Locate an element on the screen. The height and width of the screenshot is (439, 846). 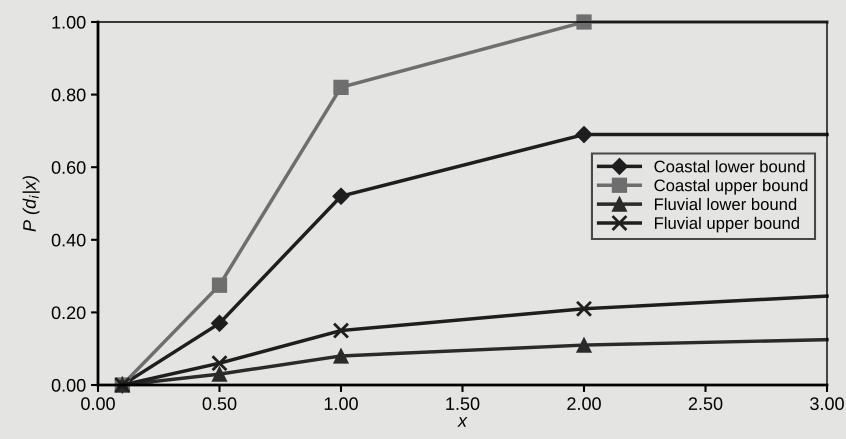
legend-label: Fluvial lower bound is located at coordinates (725, 204).